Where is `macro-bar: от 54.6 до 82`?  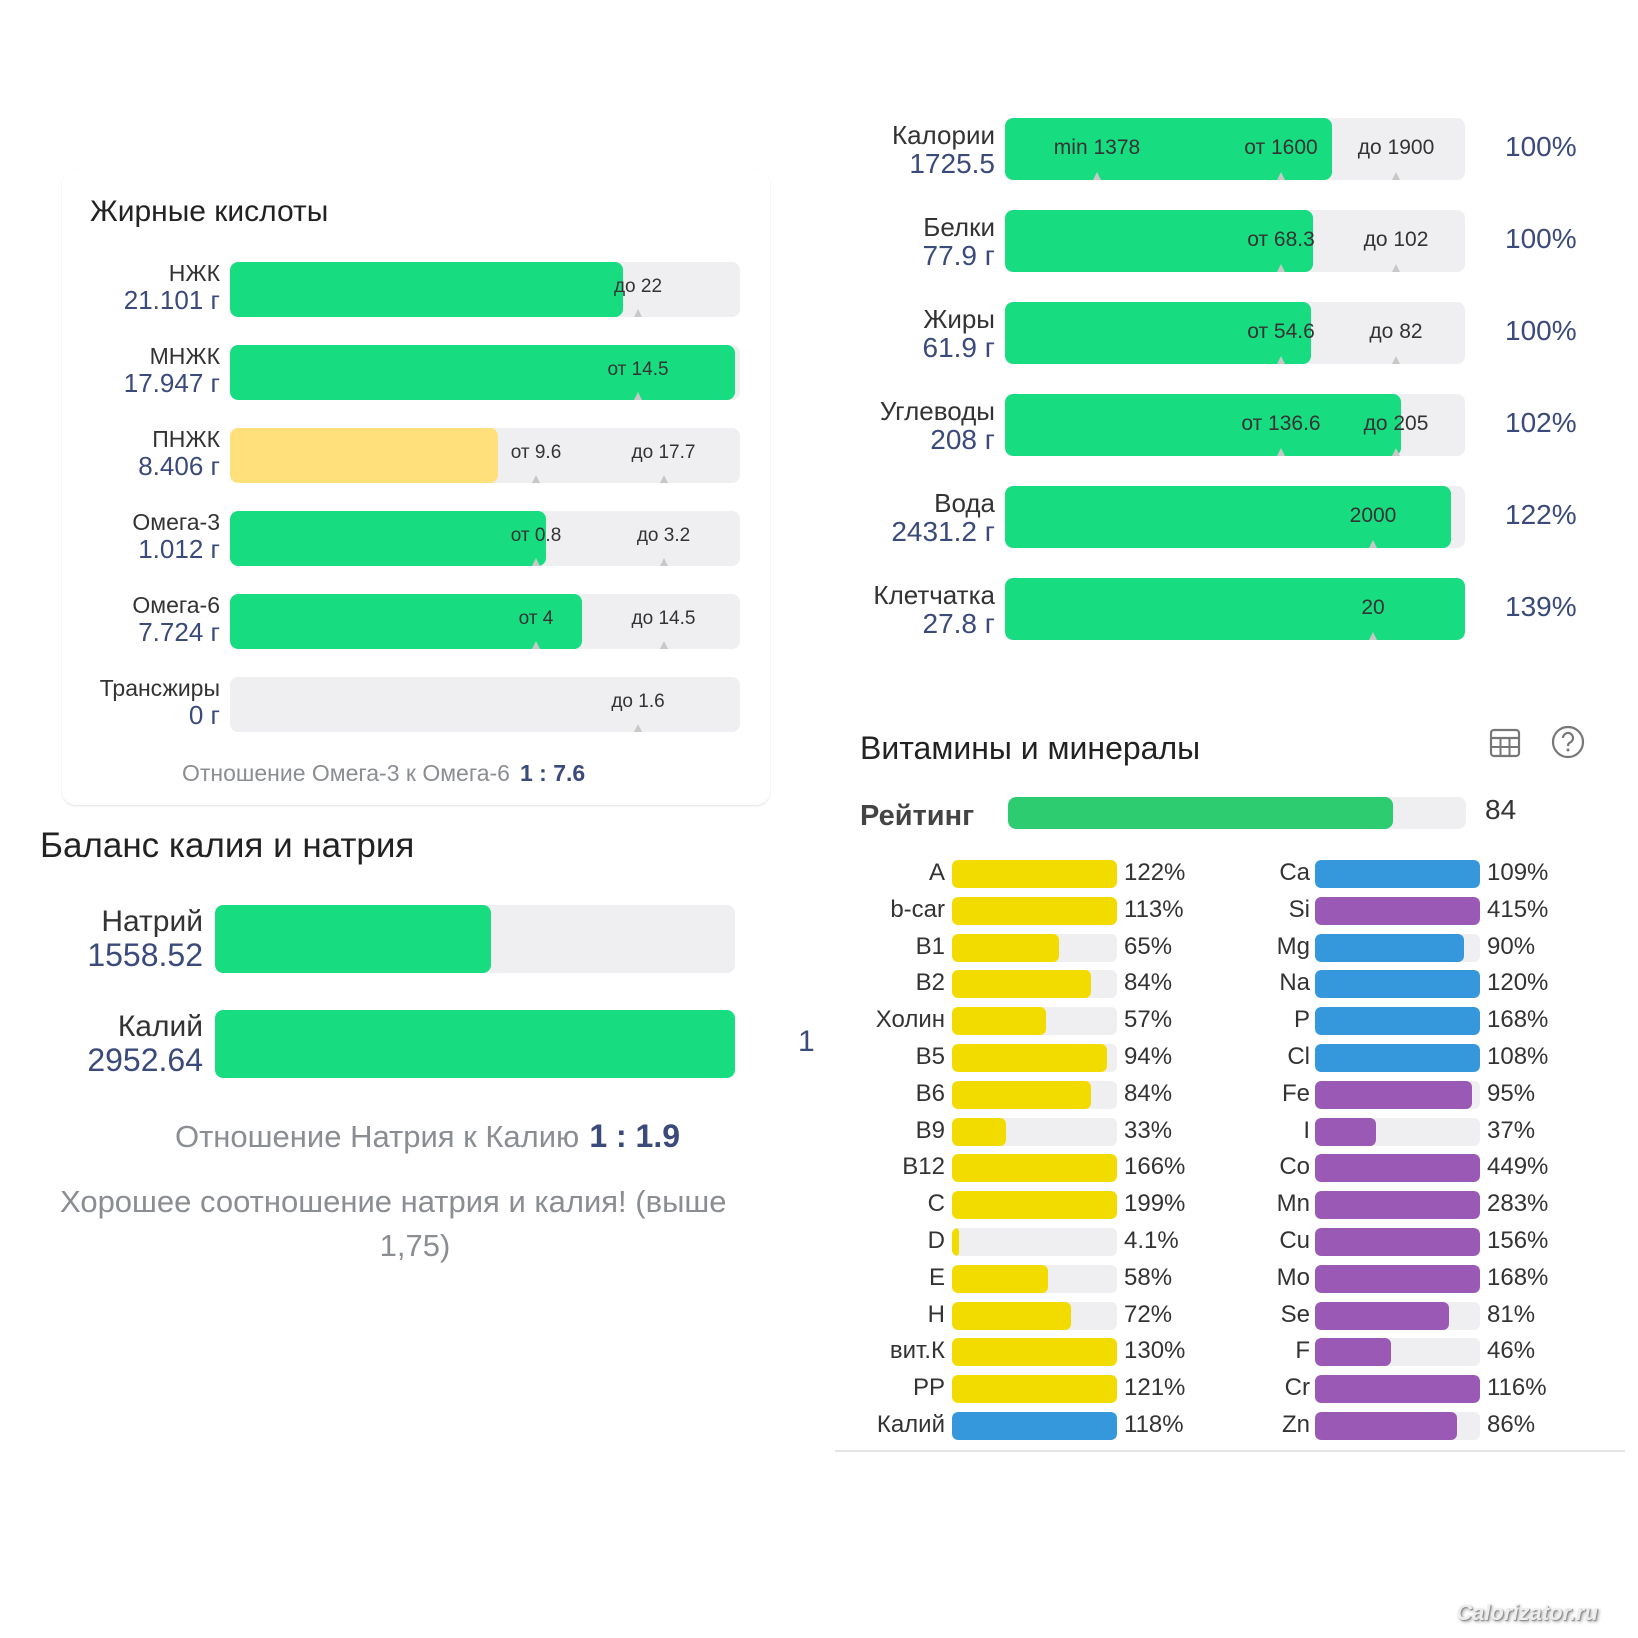 macro-bar: от 54.6 до 82 is located at coordinates (1235, 333).